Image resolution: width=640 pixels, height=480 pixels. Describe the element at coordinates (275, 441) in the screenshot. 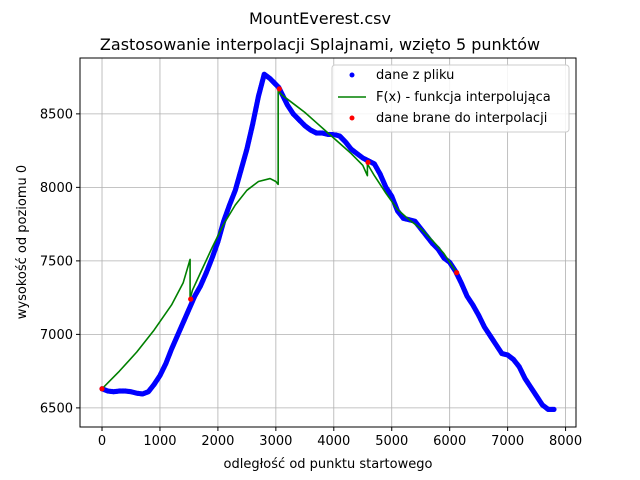

I see `x-tick-label: 3000` at that location.